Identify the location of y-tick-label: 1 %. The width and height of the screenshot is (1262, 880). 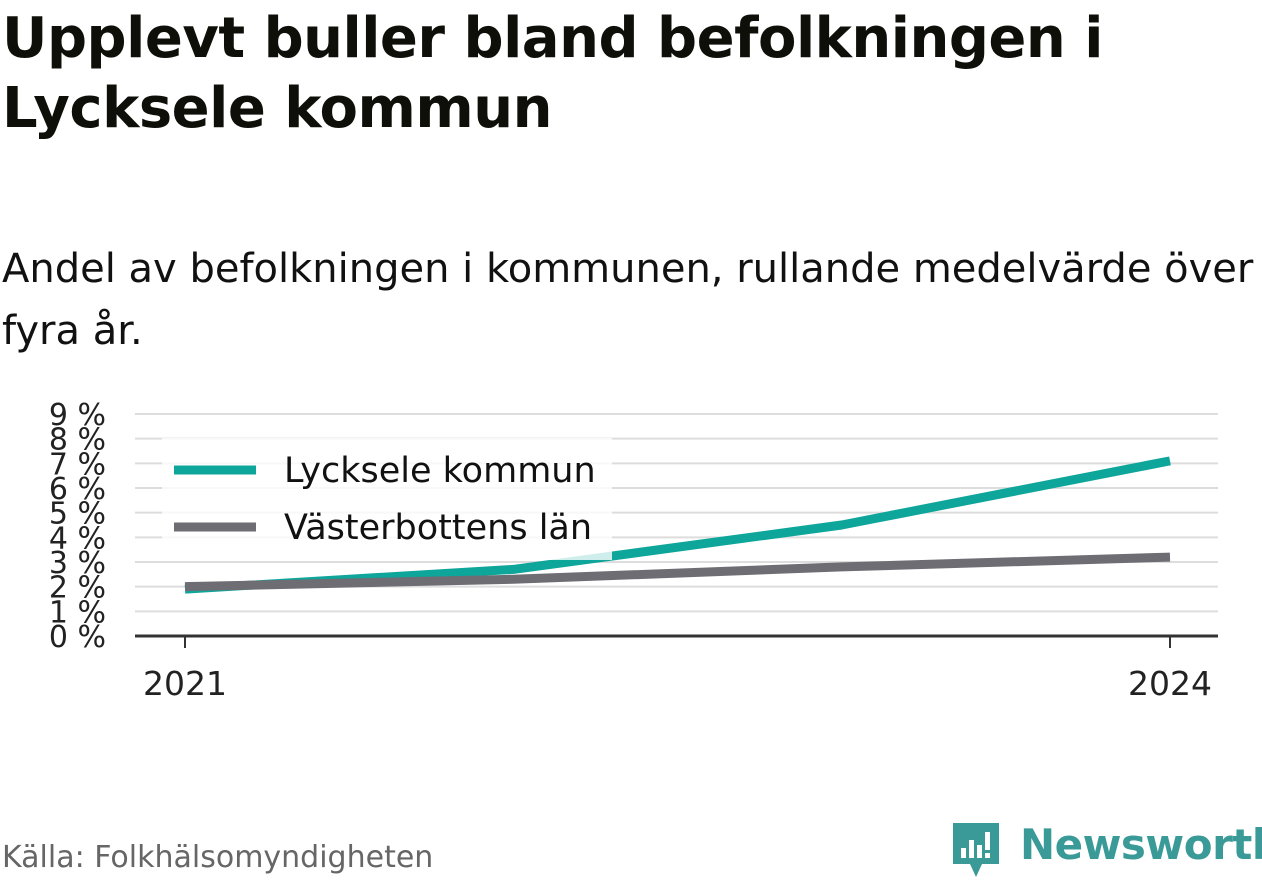
(77, 612).